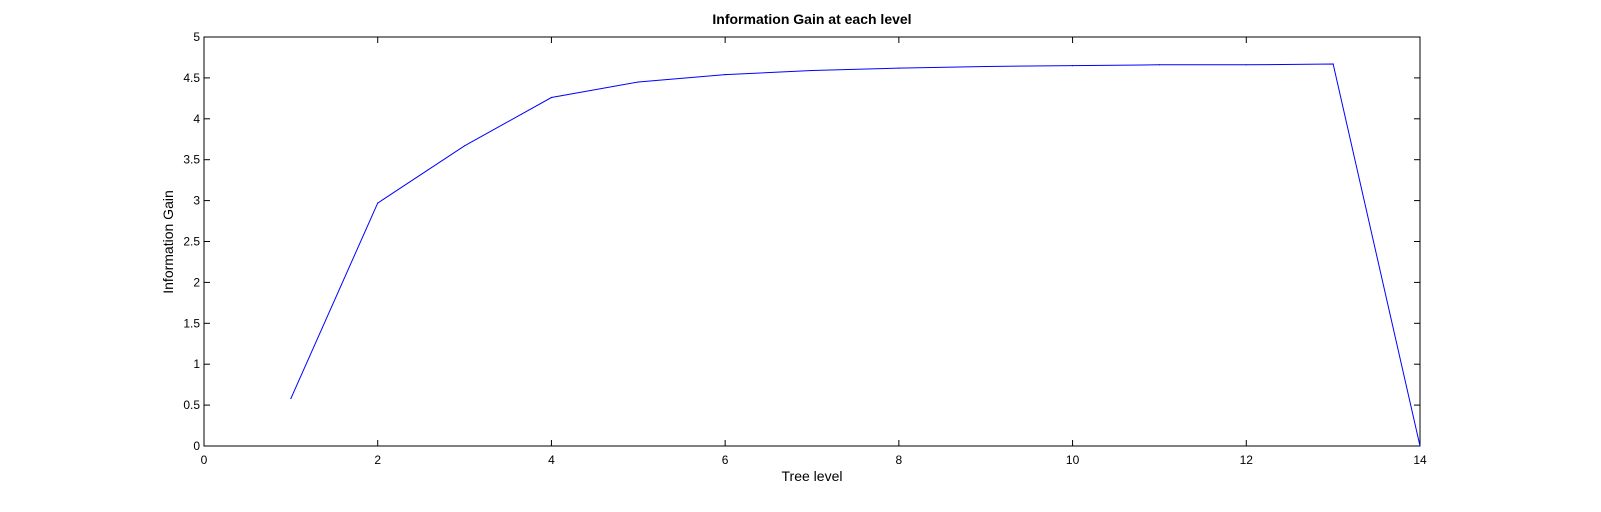 This screenshot has width=1601, height=512. What do you see at coordinates (191, 78) in the screenshot?
I see `y-tick-label: 4.5` at bounding box center [191, 78].